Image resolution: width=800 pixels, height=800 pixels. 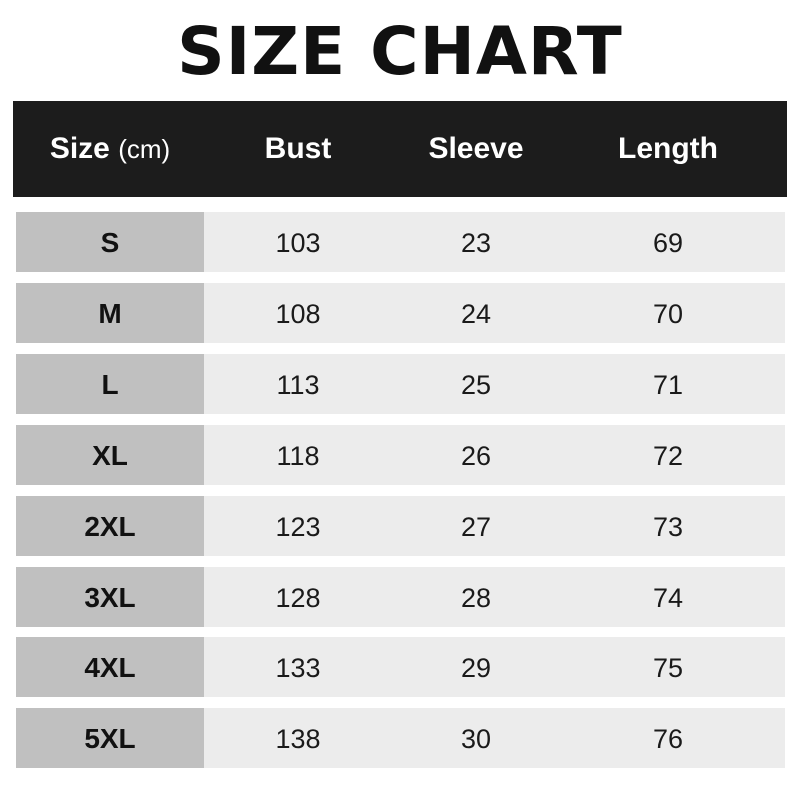 I want to click on table-row: 5XL 138 30 76, so click(x=400, y=738).